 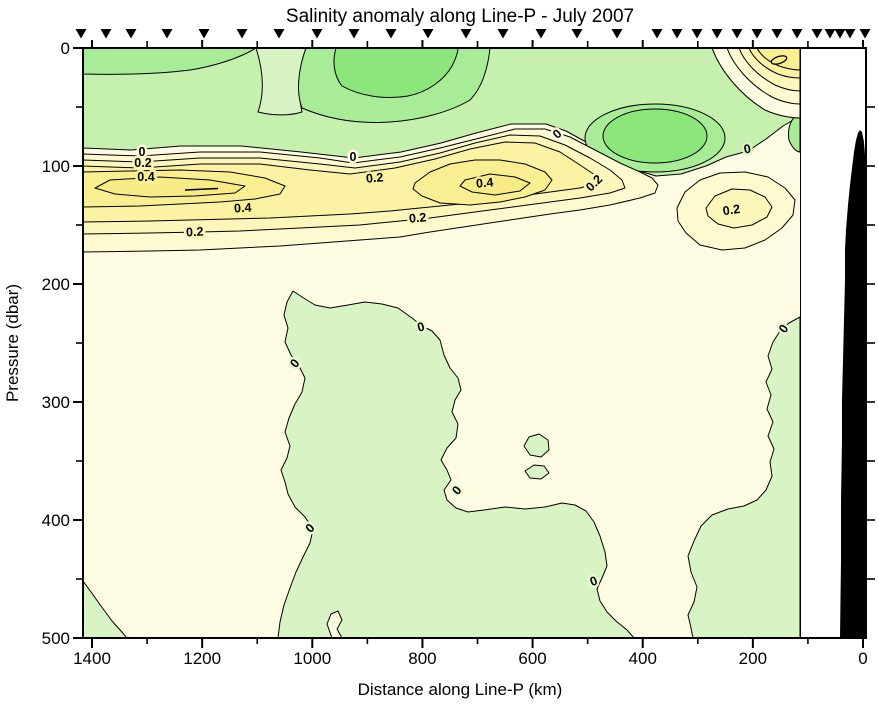 What do you see at coordinates (202, 658) in the screenshot?
I see `x-tick-label: 1200` at bounding box center [202, 658].